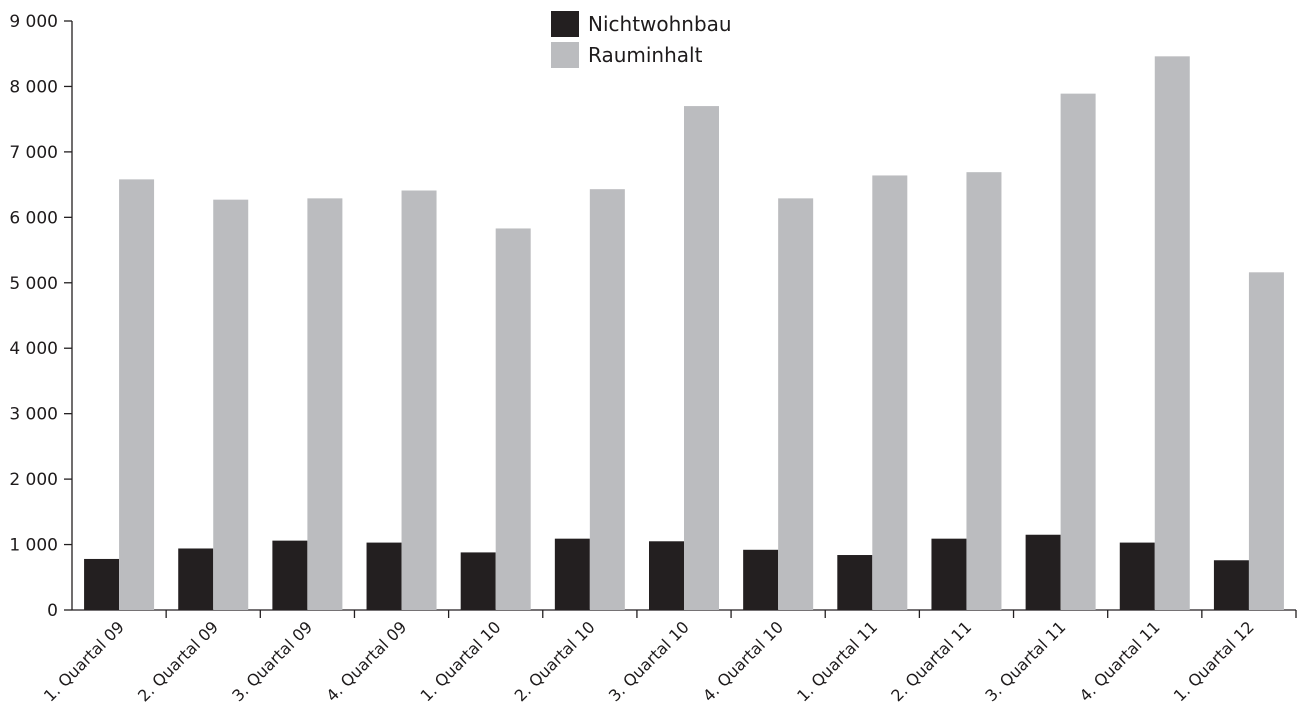 Image resolution: width=1298 pixels, height=711 pixels. I want to click on x-tick-label: 1. Quartal 11, so click(837, 661).